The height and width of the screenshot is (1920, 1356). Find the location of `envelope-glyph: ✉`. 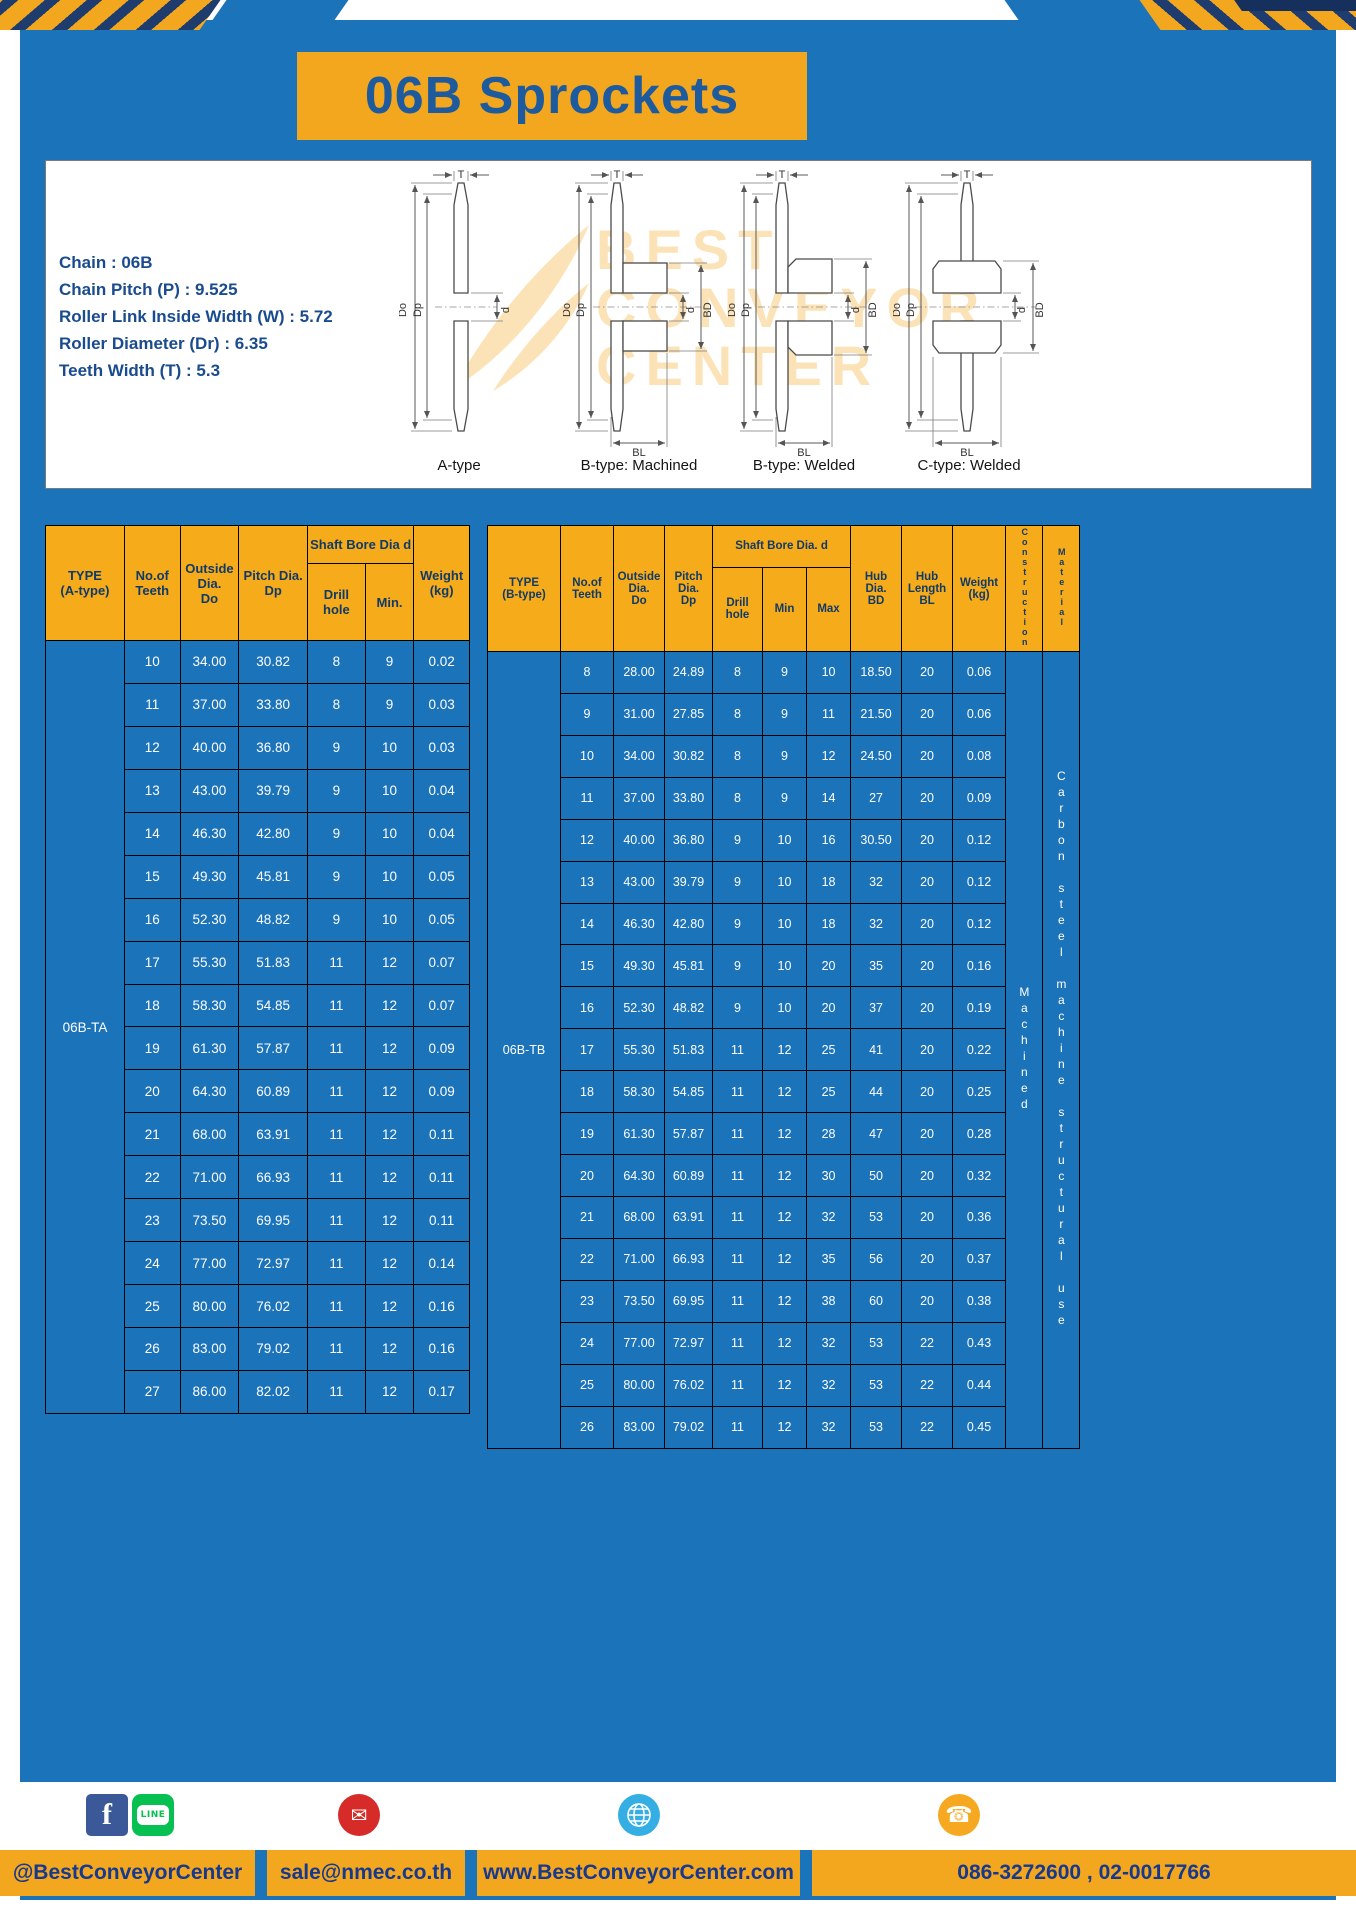

envelope-glyph: ✉ is located at coordinates (359, 1815).